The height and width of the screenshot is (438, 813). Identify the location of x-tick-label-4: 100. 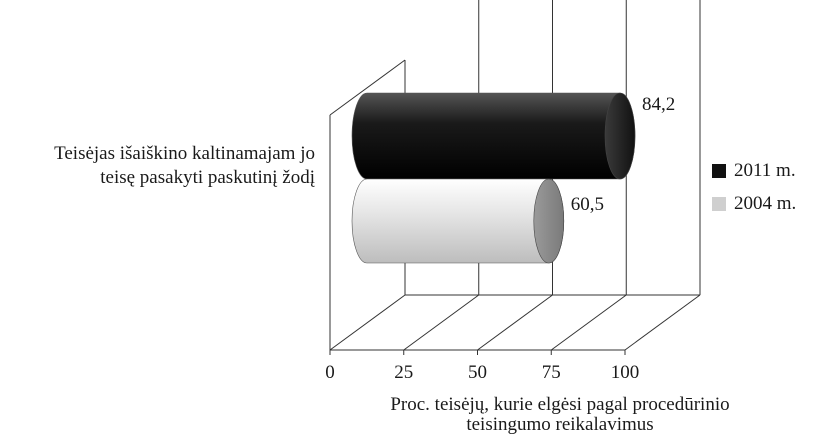
(625, 372).